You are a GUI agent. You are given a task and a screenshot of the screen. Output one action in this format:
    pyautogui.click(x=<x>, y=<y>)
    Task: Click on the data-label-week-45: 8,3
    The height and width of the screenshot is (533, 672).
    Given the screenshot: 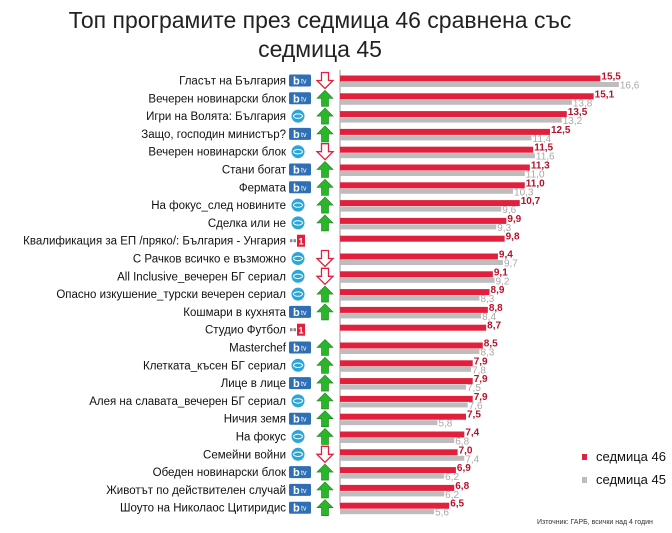 What is the action you would take?
    pyautogui.click(x=487, y=353)
    